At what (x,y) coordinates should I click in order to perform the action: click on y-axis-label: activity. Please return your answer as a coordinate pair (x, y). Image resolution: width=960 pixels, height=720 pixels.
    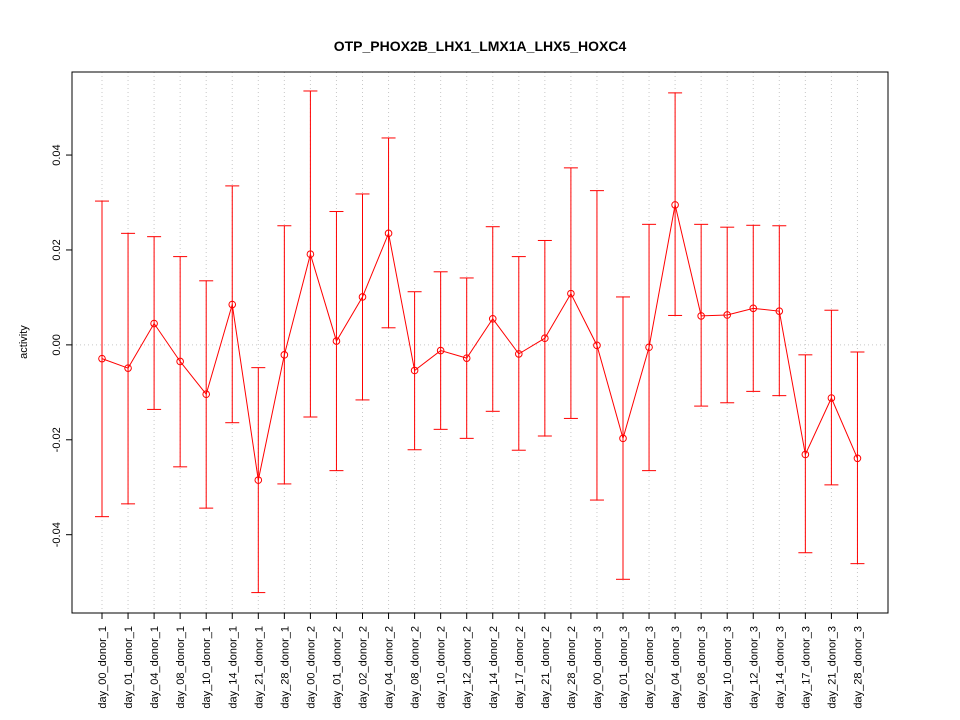
    Looking at the image, I should click on (24, 342).